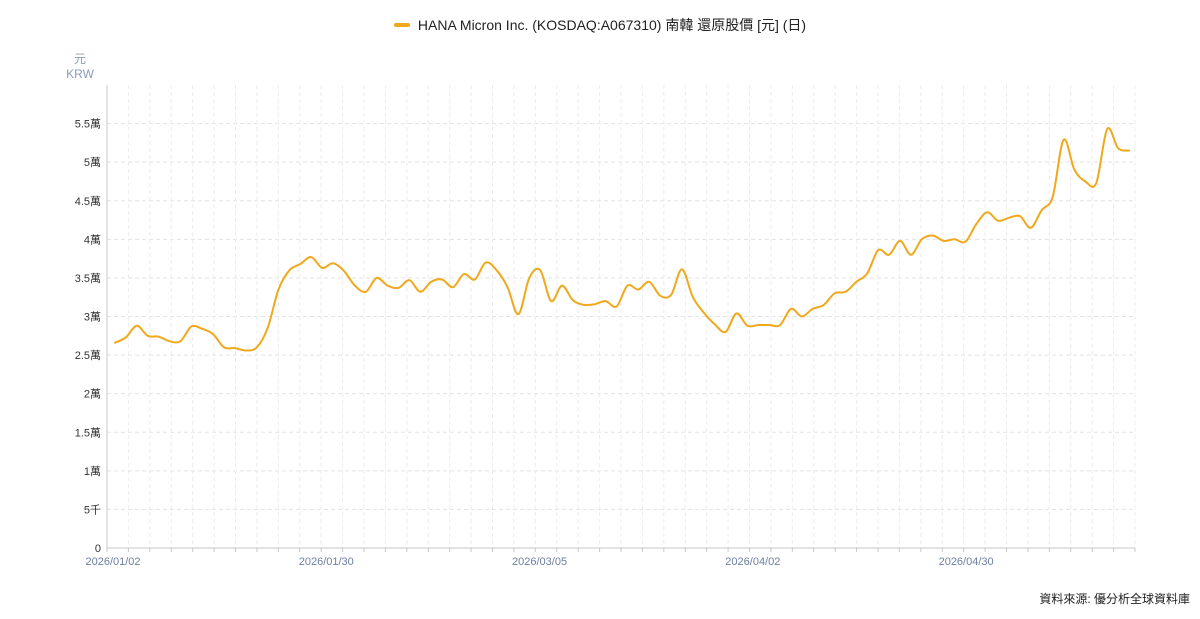 The image size is (1200, 619). What do you see at coordinates (1114, 599) in the screenshot?
I see `data-source: 資料來源: 優分析全球資料庫` at bounding box center [1114, 599].